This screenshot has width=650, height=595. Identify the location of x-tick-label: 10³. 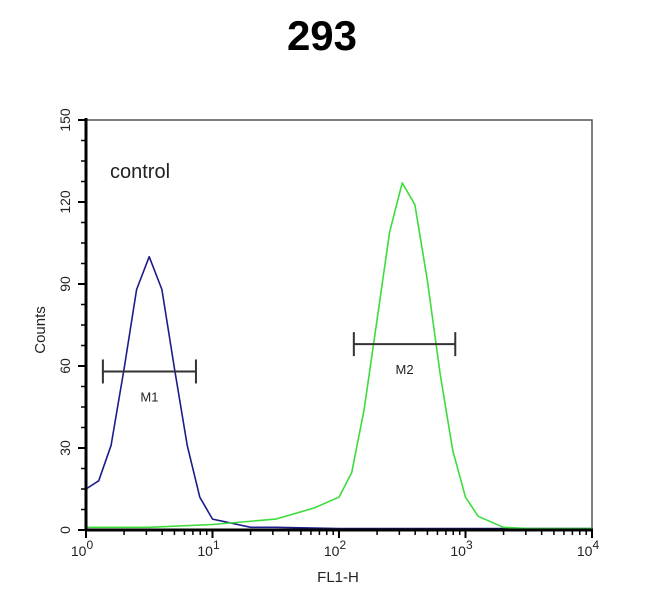
(461, 548).